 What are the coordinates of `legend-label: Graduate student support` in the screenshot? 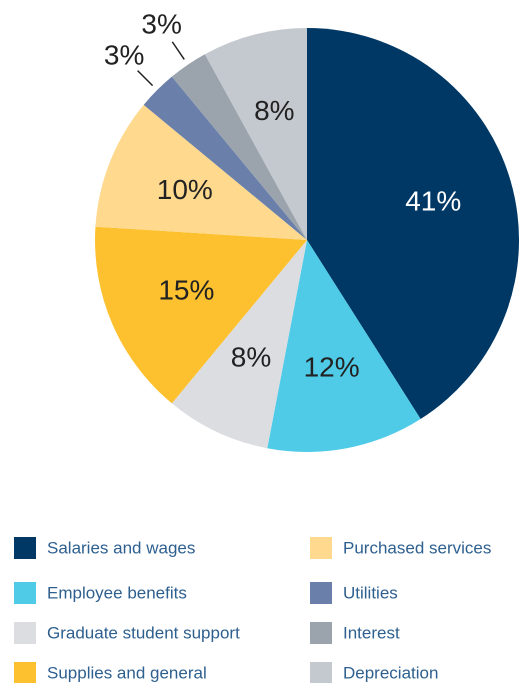 It's located at (143, 632).